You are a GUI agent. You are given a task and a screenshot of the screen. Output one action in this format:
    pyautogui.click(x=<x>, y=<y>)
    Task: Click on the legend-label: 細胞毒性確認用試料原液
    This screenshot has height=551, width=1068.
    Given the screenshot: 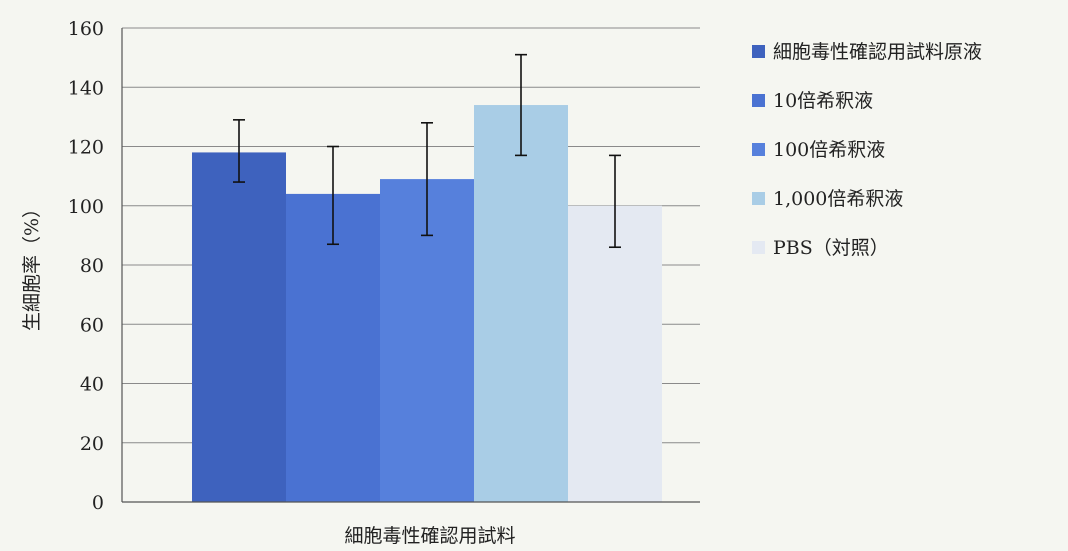 What is the action you would take?
    pyautogui.click(x=877, y=52)
    